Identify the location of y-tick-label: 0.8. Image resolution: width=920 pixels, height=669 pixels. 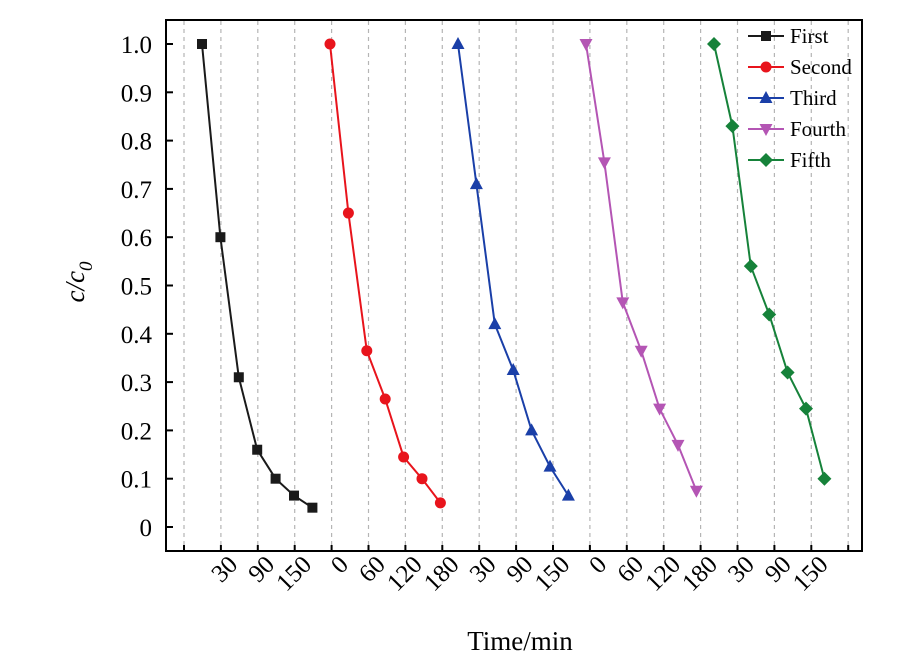
(136, 142).